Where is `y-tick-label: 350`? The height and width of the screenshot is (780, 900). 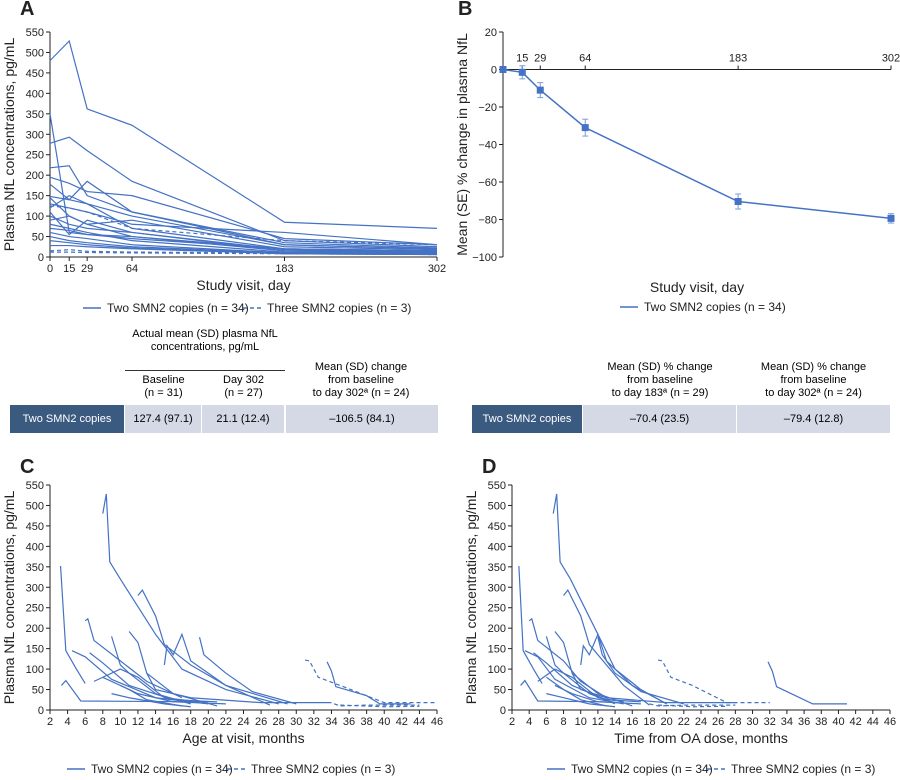 y-tick-label: 350 is located at coordinates (35, 568).